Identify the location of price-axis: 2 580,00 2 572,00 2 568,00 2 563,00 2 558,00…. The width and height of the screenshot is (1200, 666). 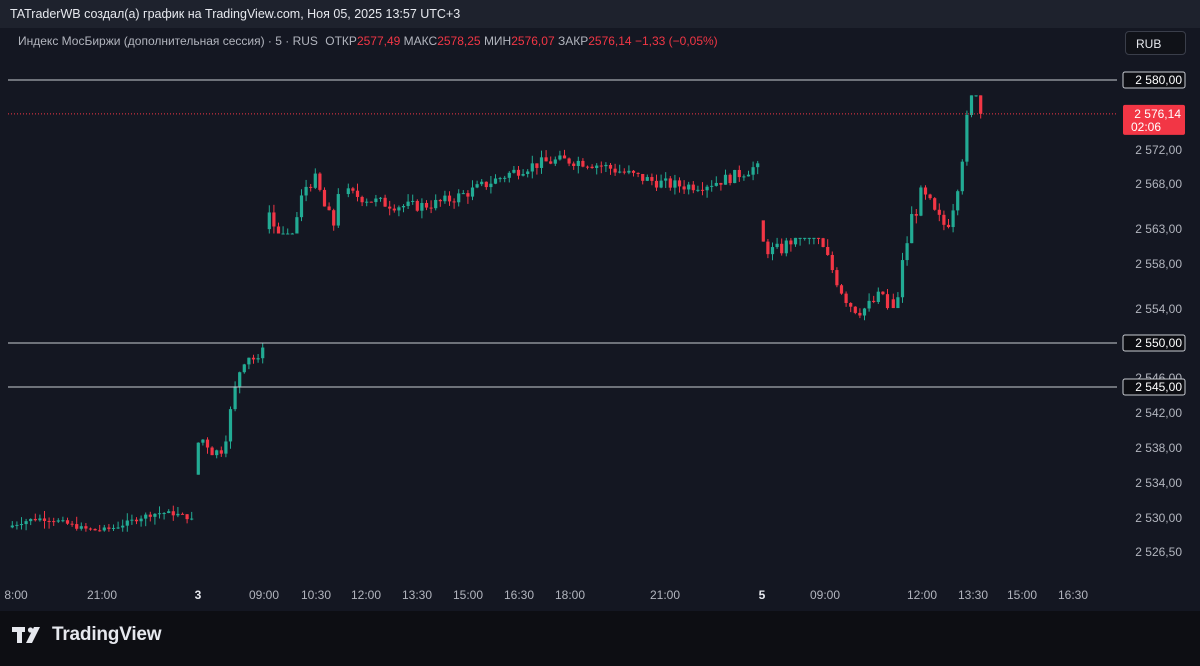
(1154, 315).